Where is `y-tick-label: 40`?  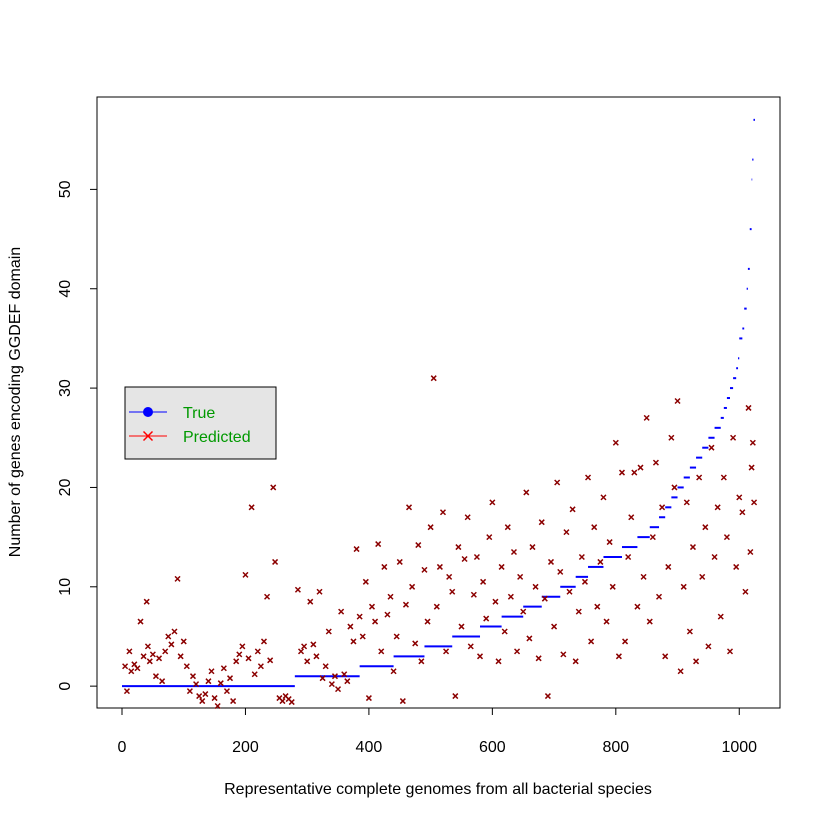
y-tick-label: 40 is located at coordinates (65, 289).